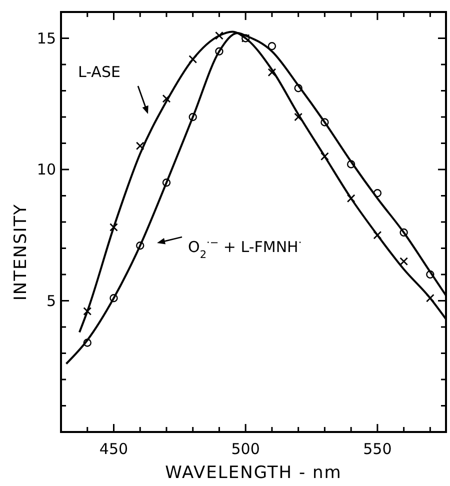  Describe the element at coordinates (51, 301) in the screenshot. I see `y-tick-label: 5` at that location.